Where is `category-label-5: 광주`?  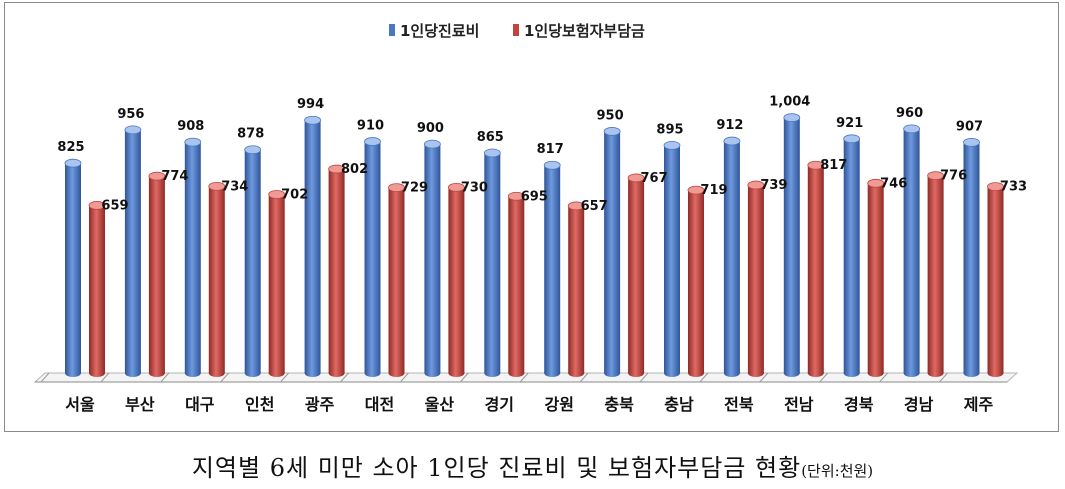 category-label-5: 광주 is located at coordinates (320, 404).